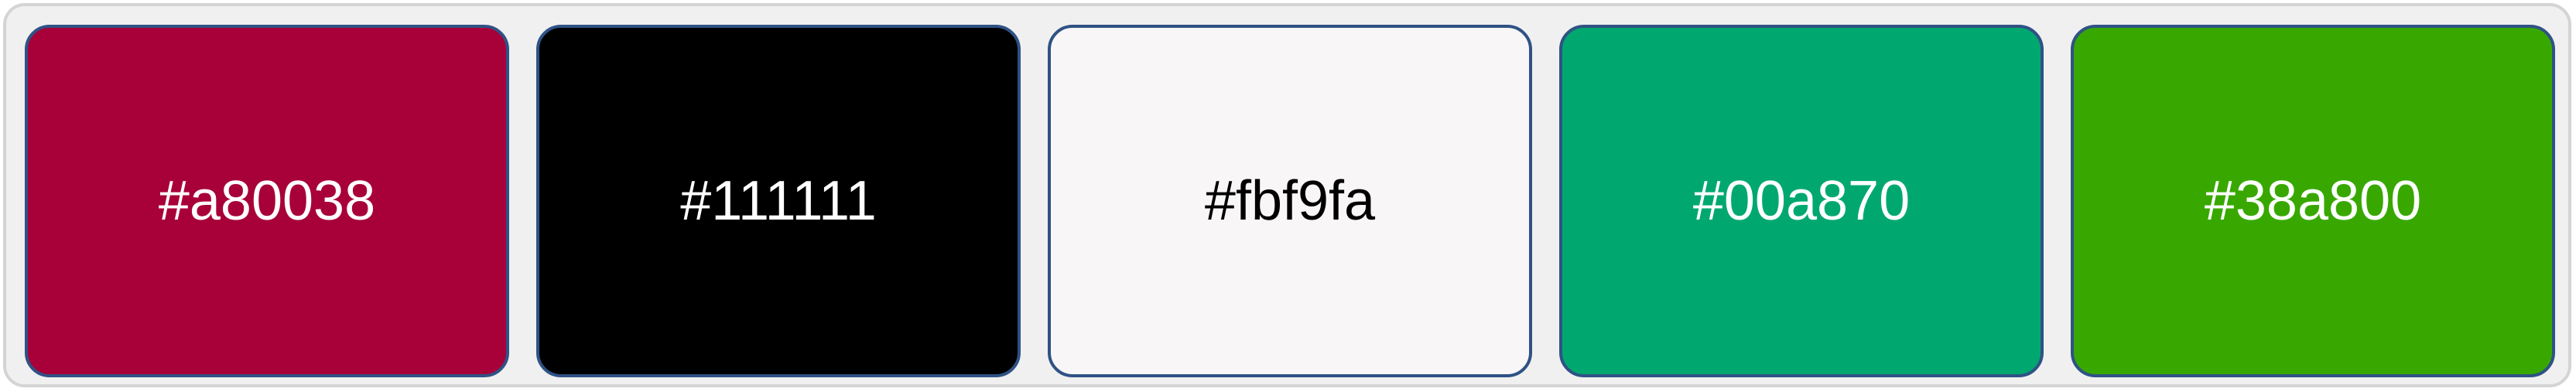  I want to click on swatch-hex-label: #00a870, so click(1802, 201).